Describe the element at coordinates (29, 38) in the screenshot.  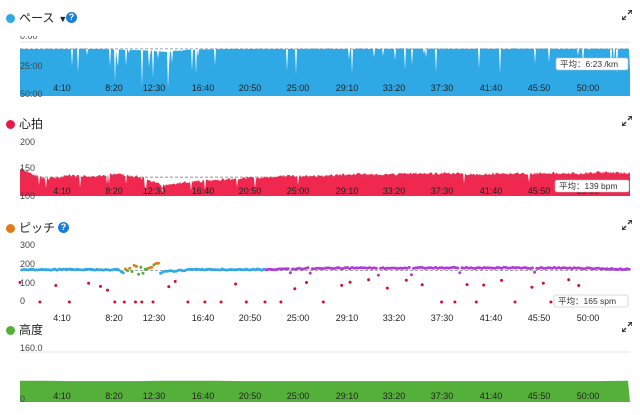
I see `y-tick-label: 0:00` at that location.